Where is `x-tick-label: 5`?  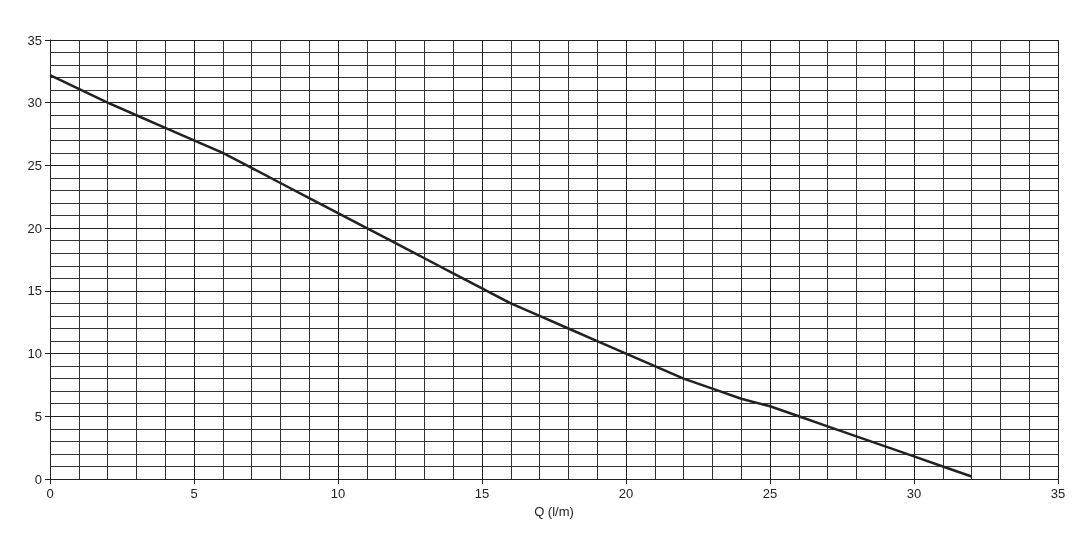 x-tick-label: 5 is located at coordinates (194, 493).